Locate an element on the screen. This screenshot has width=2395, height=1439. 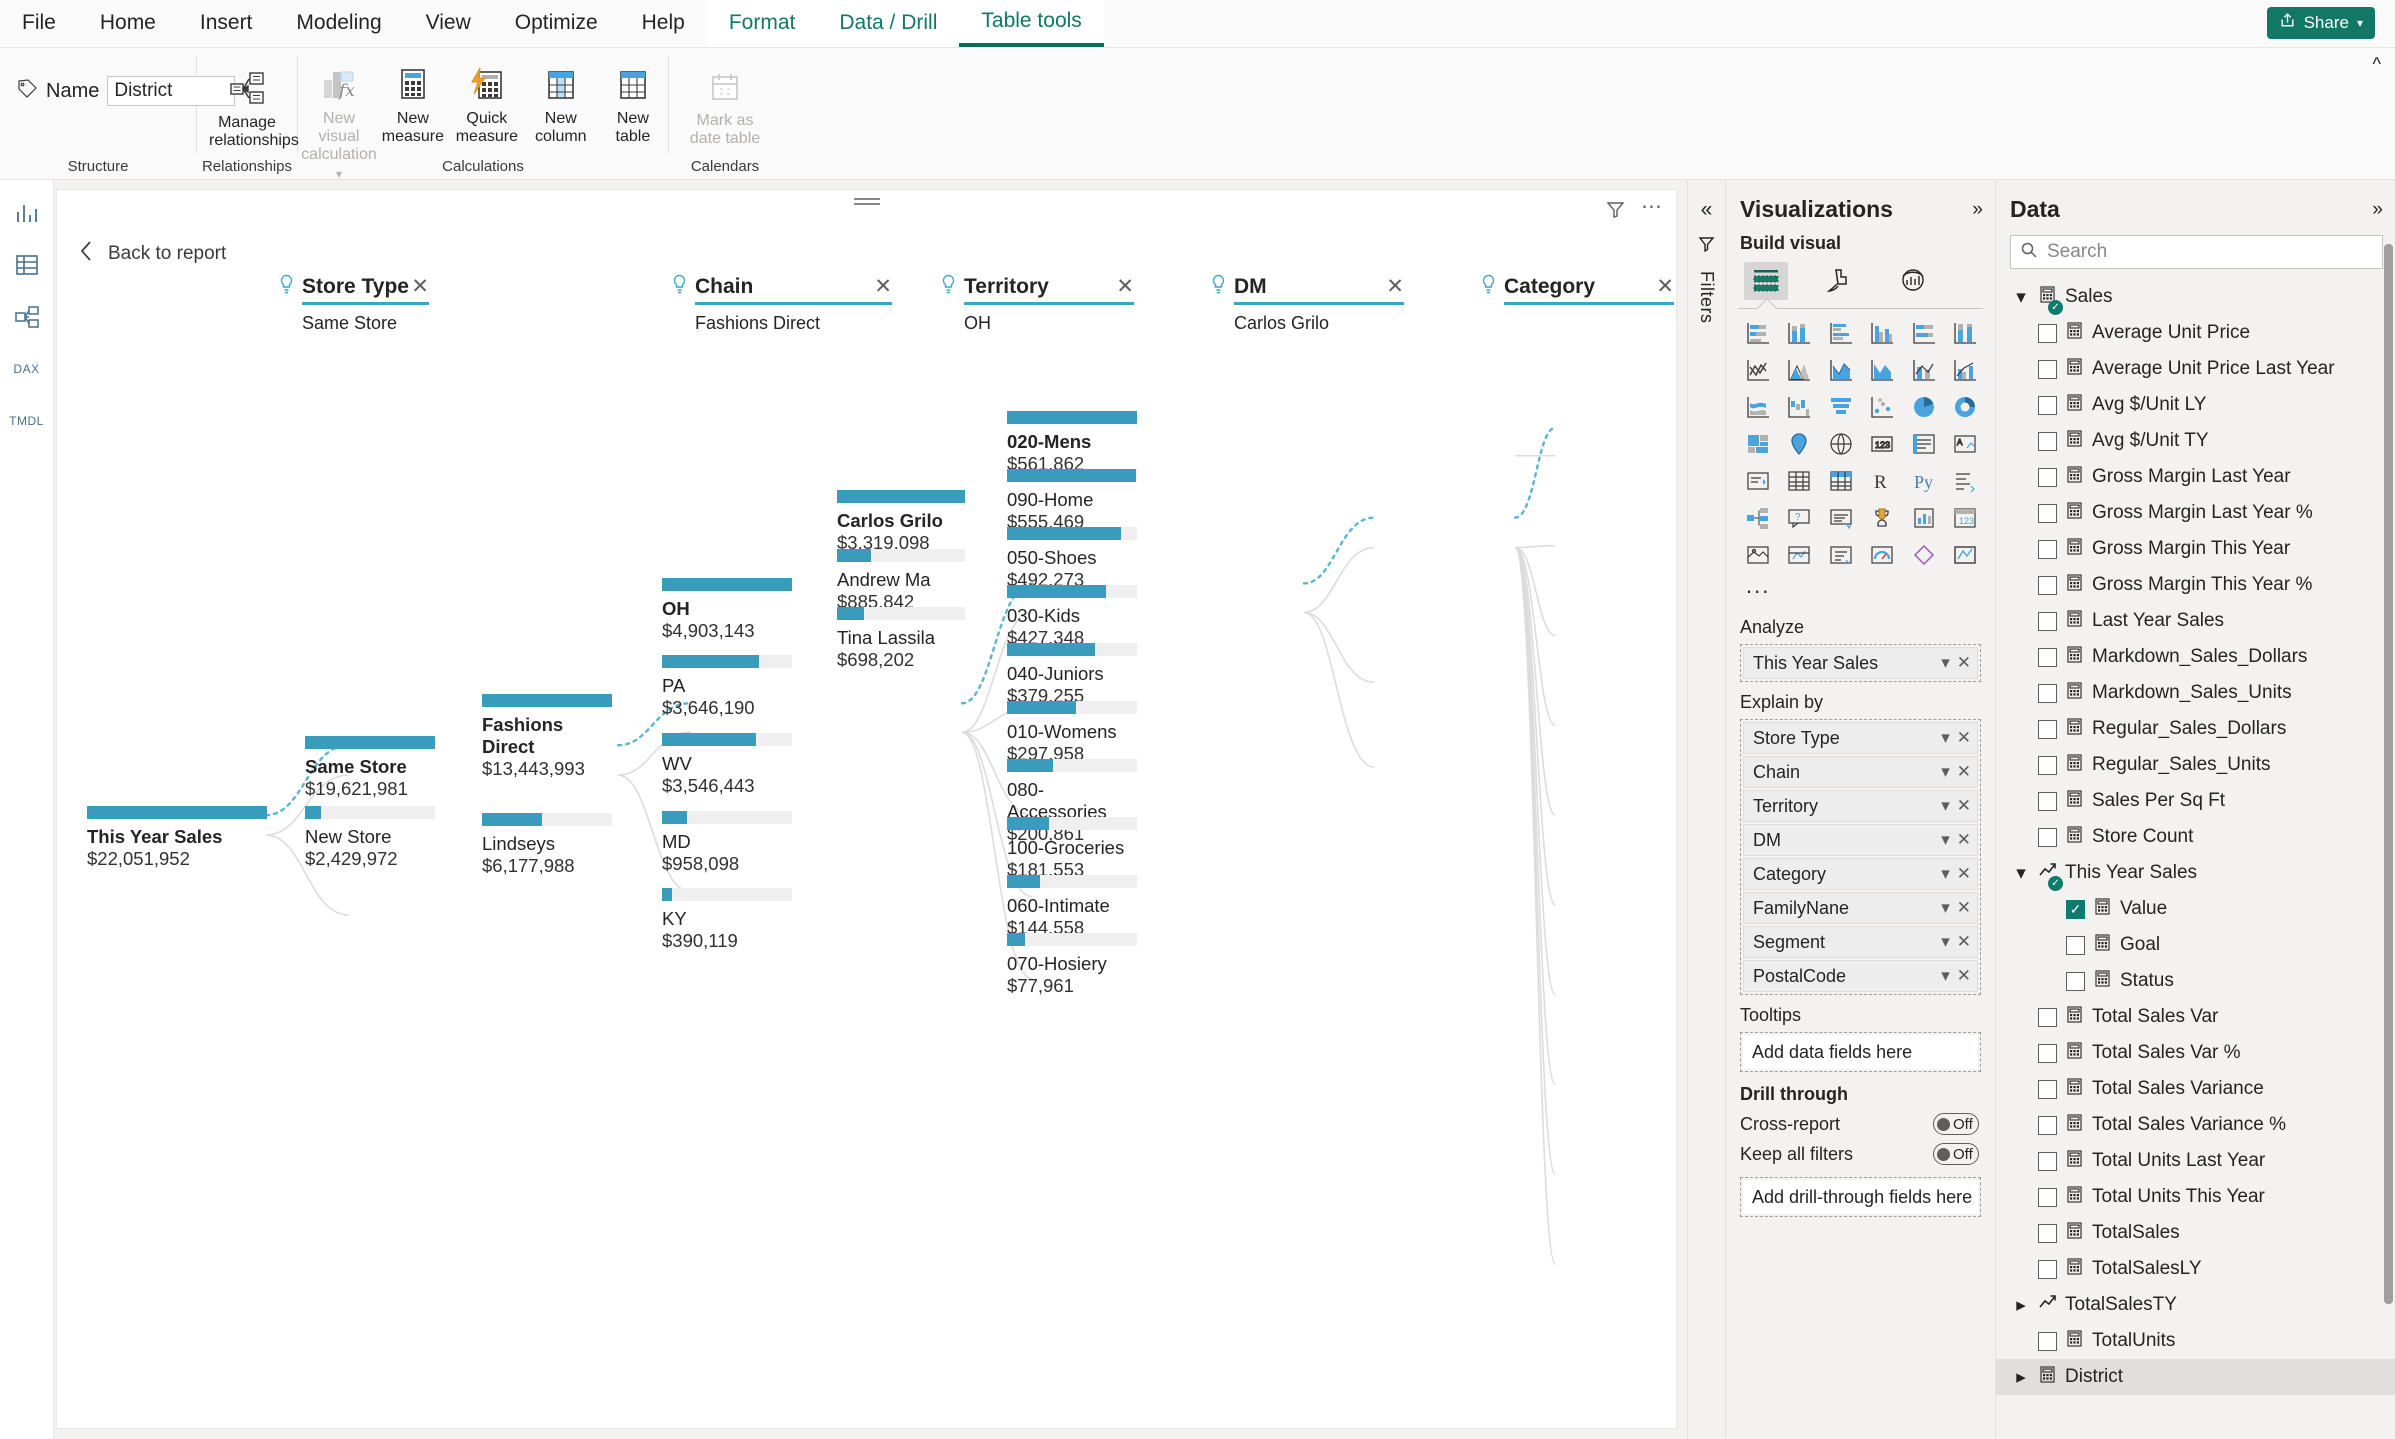
ribbon-tab-view: View is located at coordinates (448, 22).